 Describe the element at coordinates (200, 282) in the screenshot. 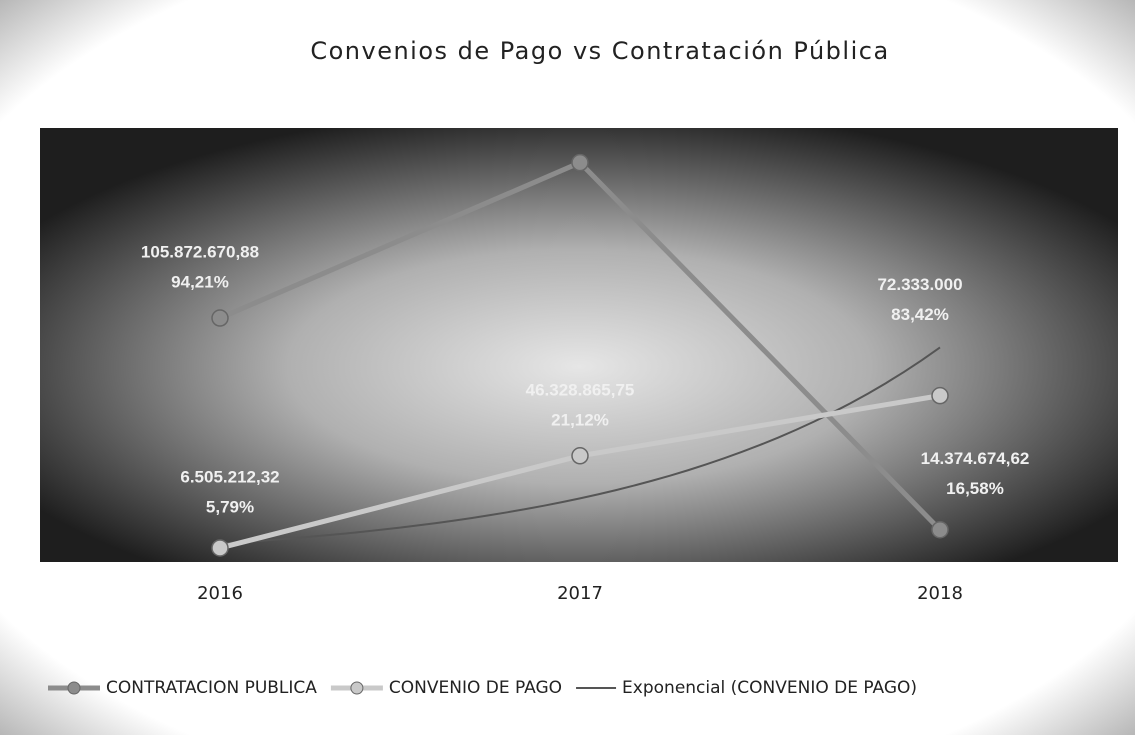

I see `data-label-share: 94,21%` at that location.